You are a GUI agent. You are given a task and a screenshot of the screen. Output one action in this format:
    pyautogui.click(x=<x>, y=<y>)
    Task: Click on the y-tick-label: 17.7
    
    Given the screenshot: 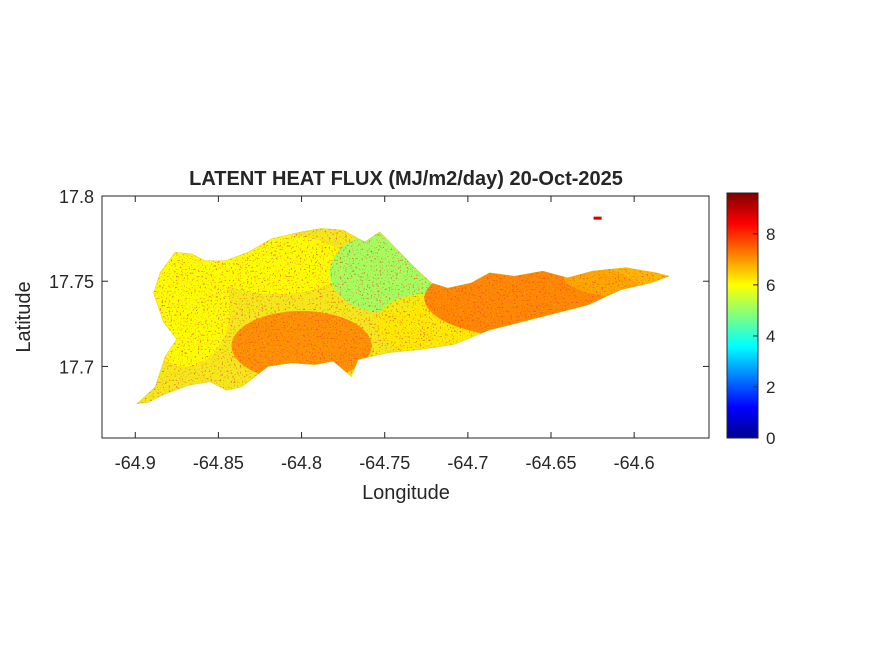 What is the action you would take?
    pyautogui.click(x=76, y=367)
    